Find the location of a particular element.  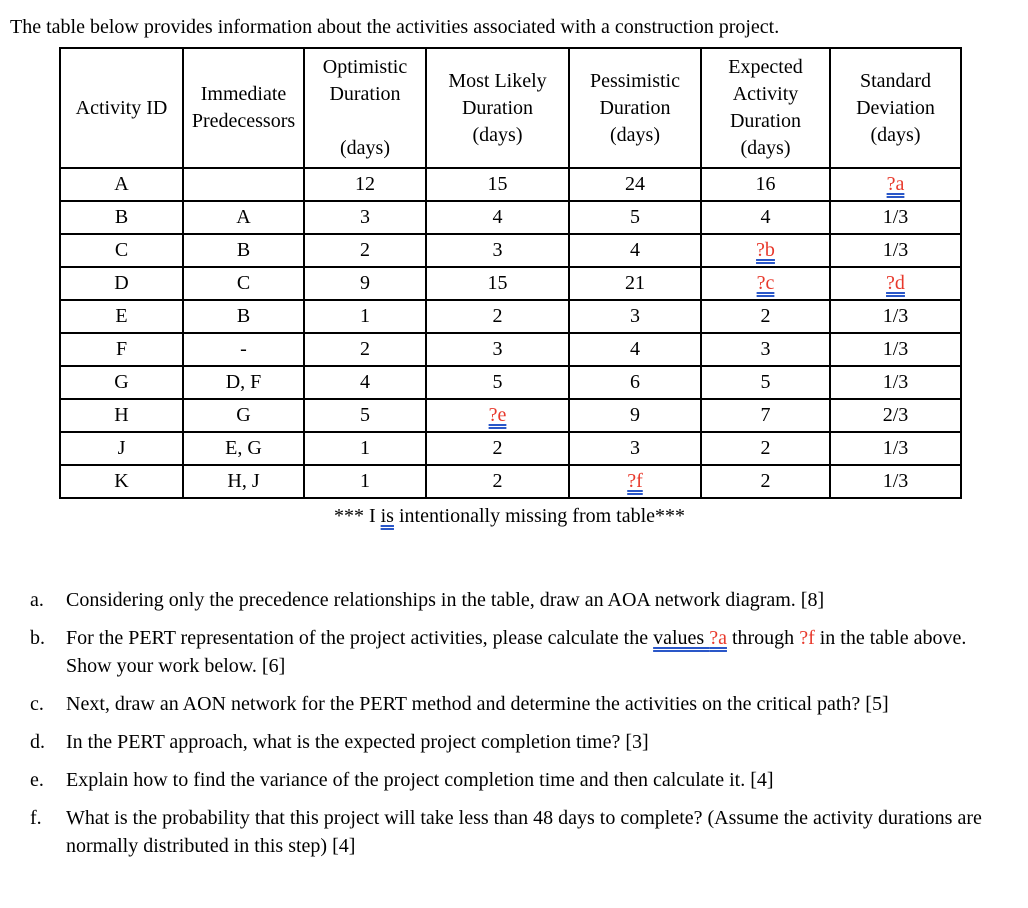

table-cell: 21 is located at coordinates (635, 283).